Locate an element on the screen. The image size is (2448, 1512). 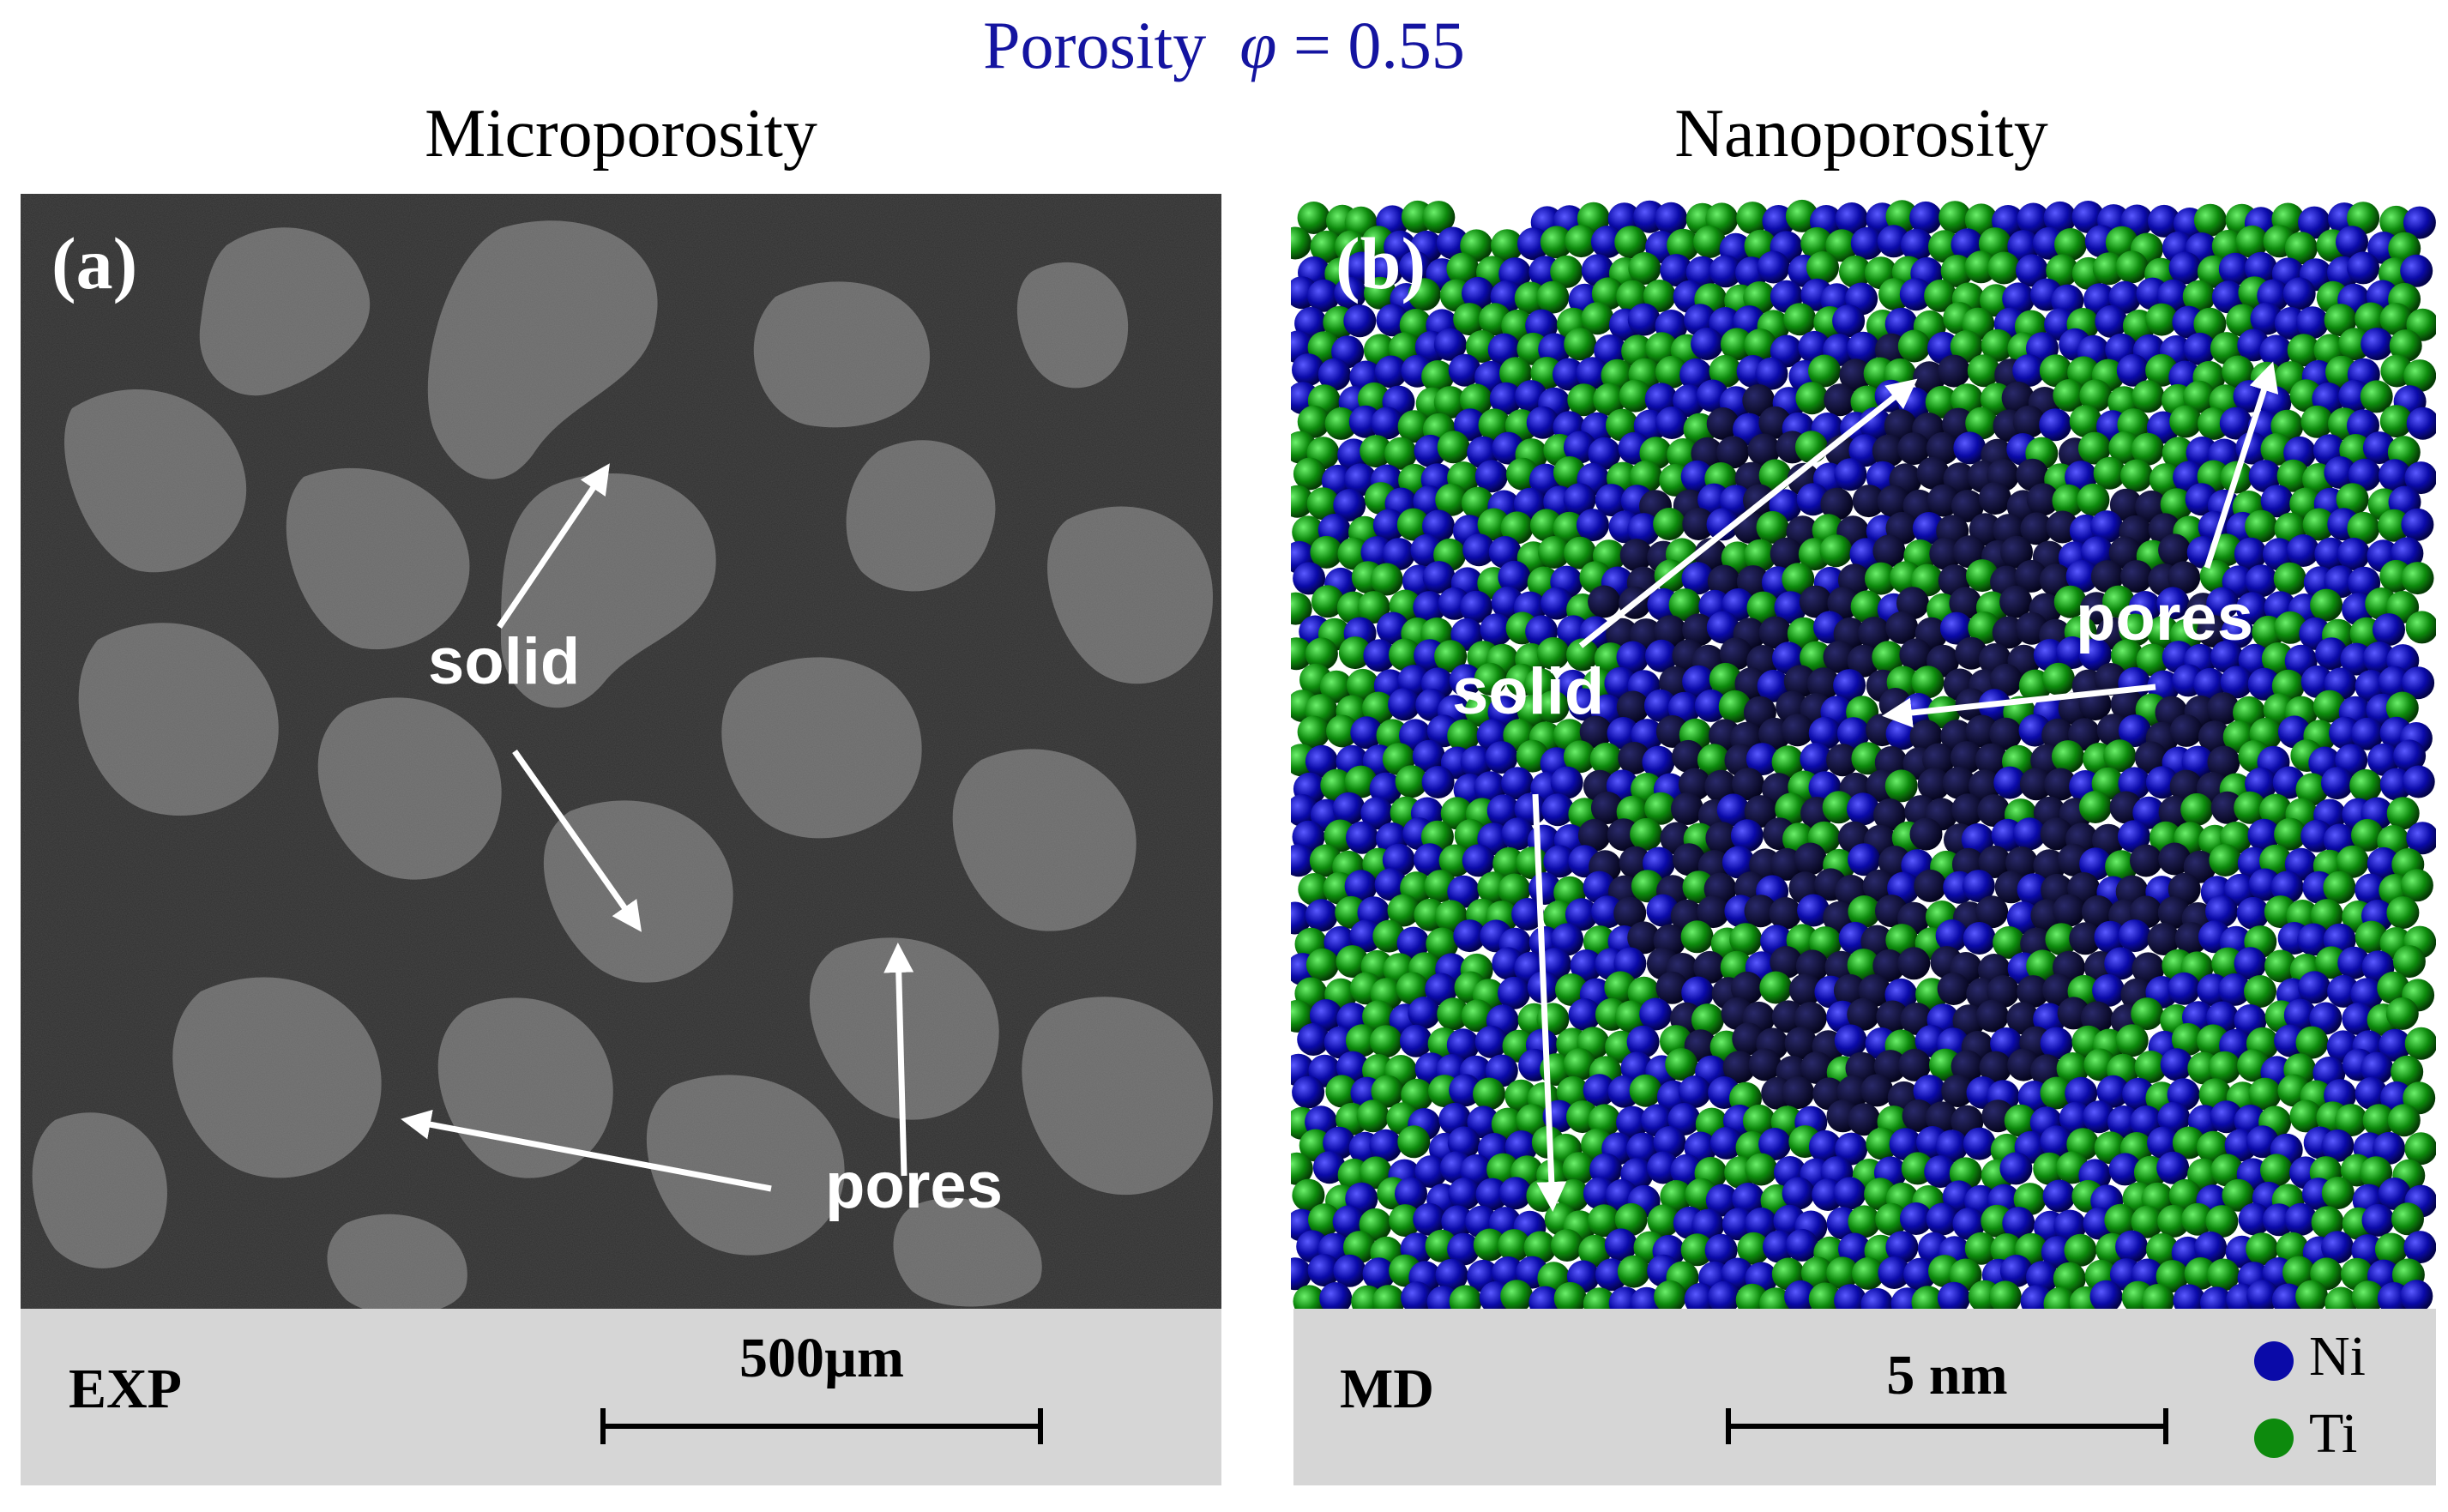
panel-a-scale-label: 500µm is located at coordinates (822, 1358).